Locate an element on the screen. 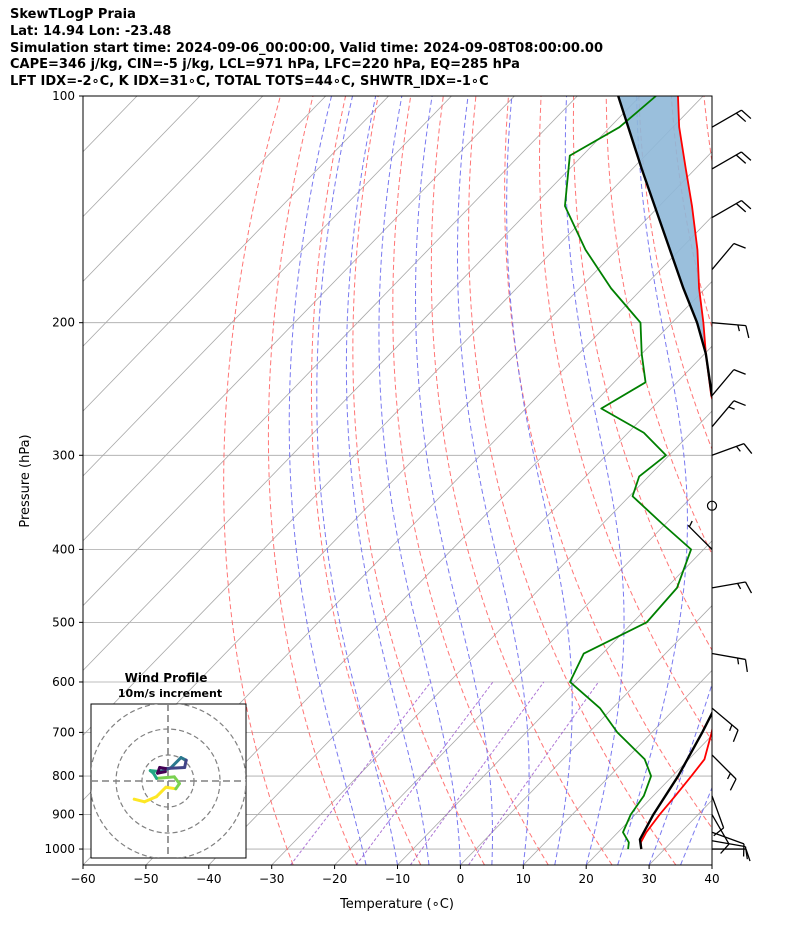 The image size is (794, 937). y-tick-label: 1000 is located at coordinates (59, 849).